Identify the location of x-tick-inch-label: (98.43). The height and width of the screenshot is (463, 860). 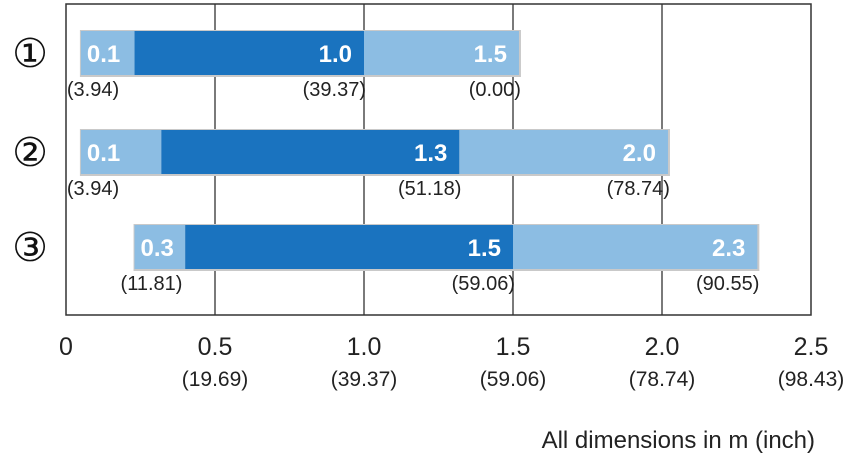
(811, 379).